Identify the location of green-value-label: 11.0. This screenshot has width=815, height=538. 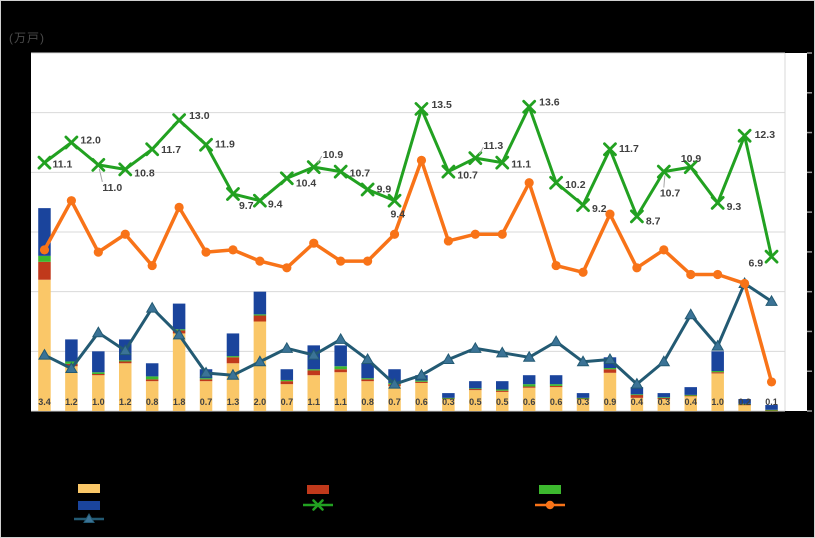
(112, 188).